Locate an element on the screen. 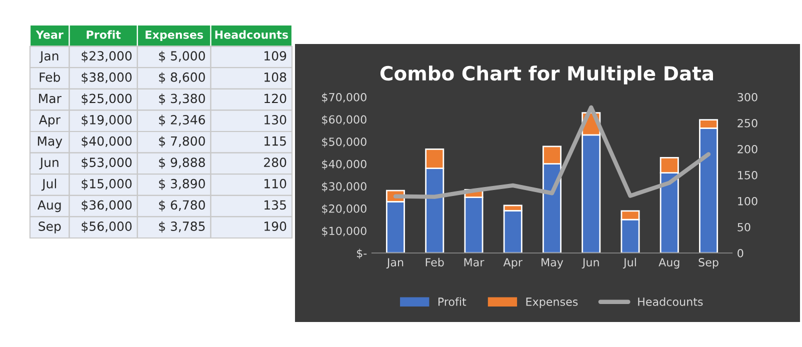 Image resolution: width=802 pixels, height=347 pixels. text: Jul is located at coordinates (48, 184).